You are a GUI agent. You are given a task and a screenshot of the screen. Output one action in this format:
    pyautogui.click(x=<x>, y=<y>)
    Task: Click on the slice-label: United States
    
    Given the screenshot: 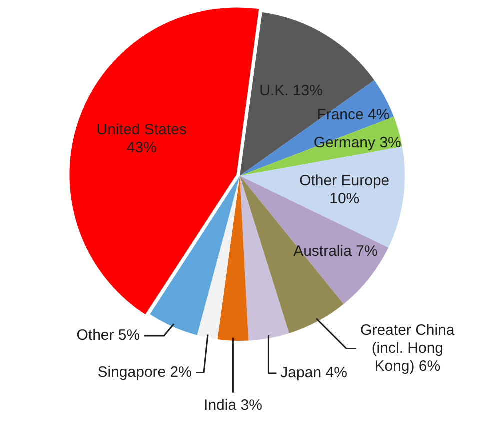 What is the action you would take?
    pyautogui.click(x=141, y=130)
    